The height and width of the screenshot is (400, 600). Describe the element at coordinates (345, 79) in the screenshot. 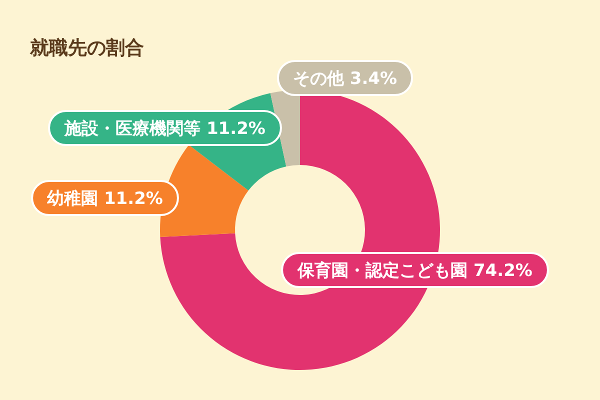

I see `slice-label: その他 3.4%` at that location.